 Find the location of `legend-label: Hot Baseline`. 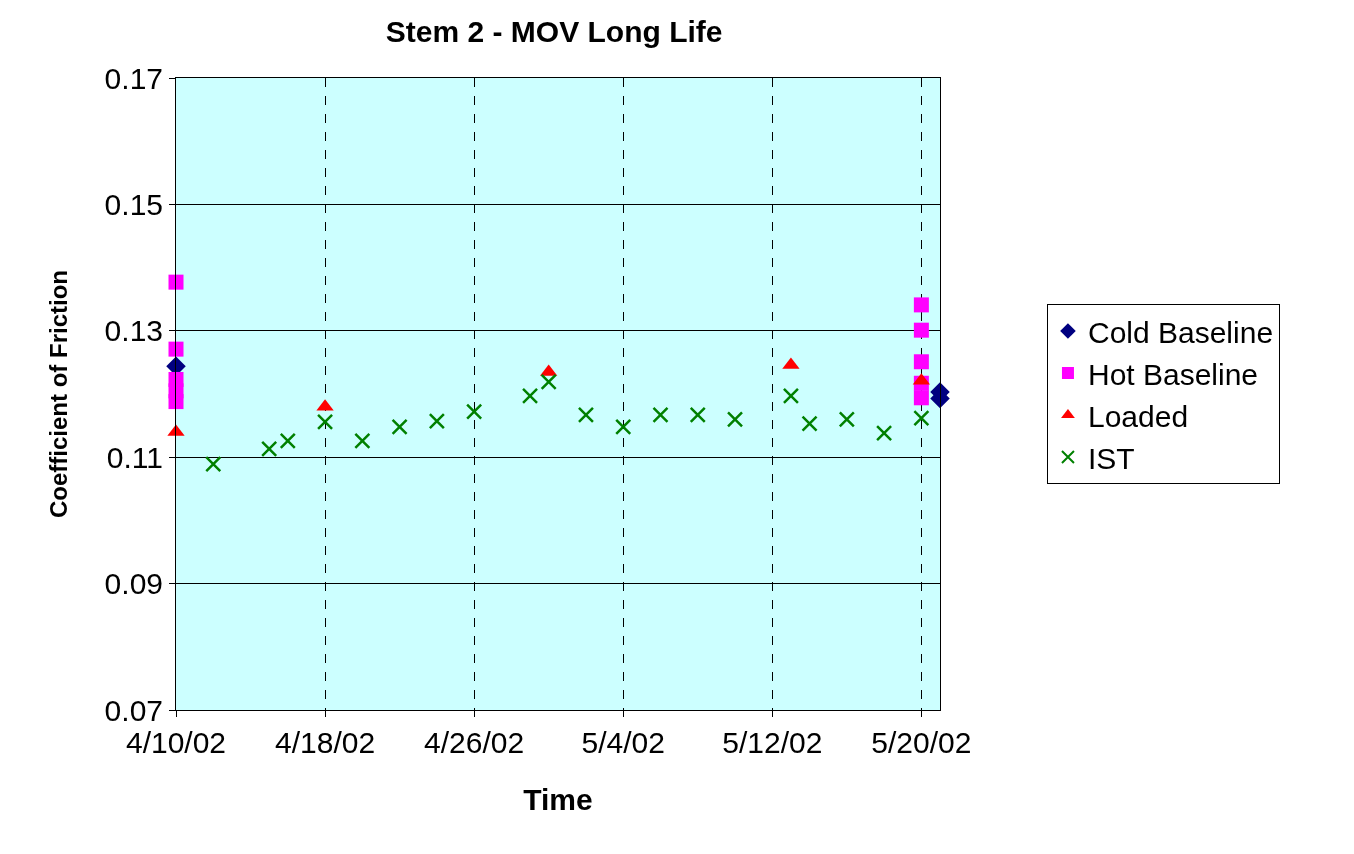

legend-label: Hot Baseline is located at coordinates (1173, 374).